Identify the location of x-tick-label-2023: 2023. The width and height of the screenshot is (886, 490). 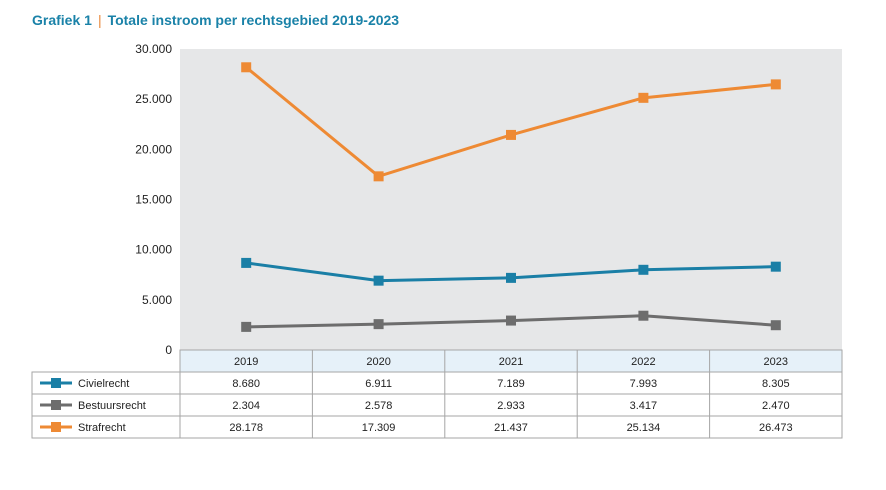
(776, 362).